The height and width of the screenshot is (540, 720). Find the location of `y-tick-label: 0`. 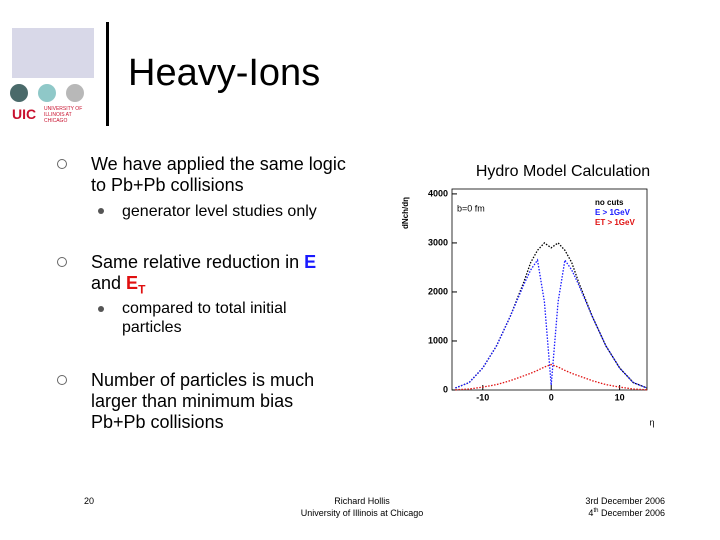

y-tick-label: 0 is located at coordinates (445, 389).